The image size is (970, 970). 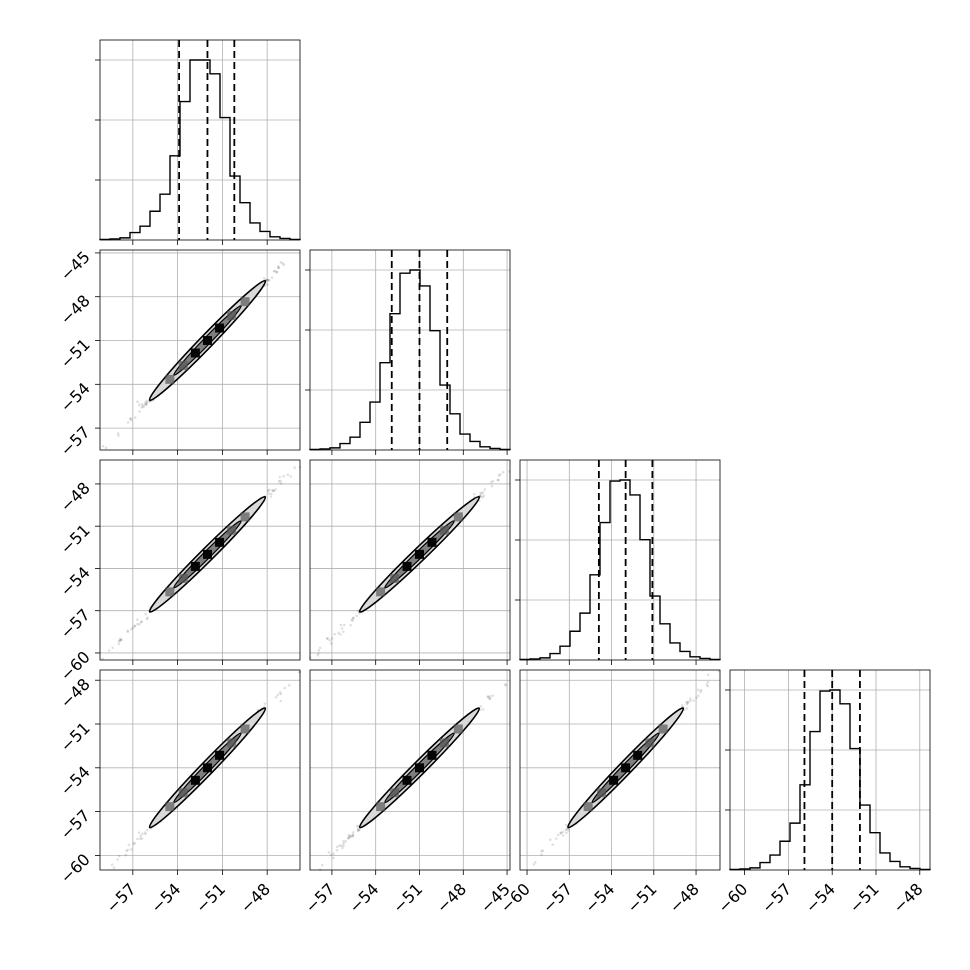 What do you see at coordinates (75, 397) in the screenshot?
I see `y-tick-label: −54` at bounding box center [75, 397].